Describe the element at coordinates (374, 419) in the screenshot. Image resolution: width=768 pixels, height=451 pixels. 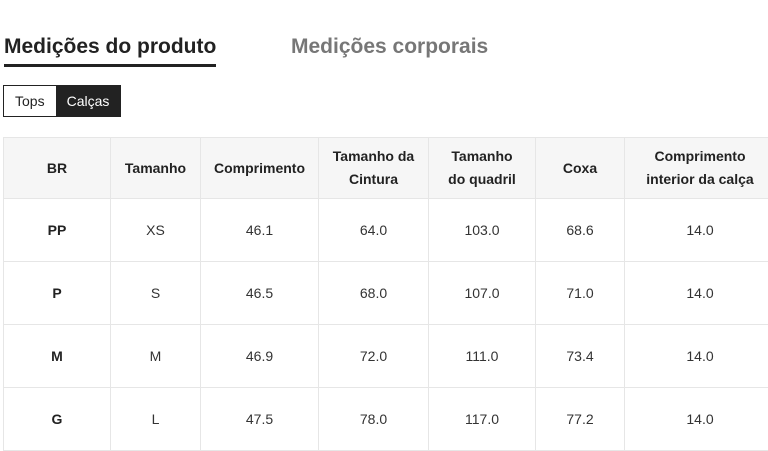
I see `table-cell: 78.0` at that location.